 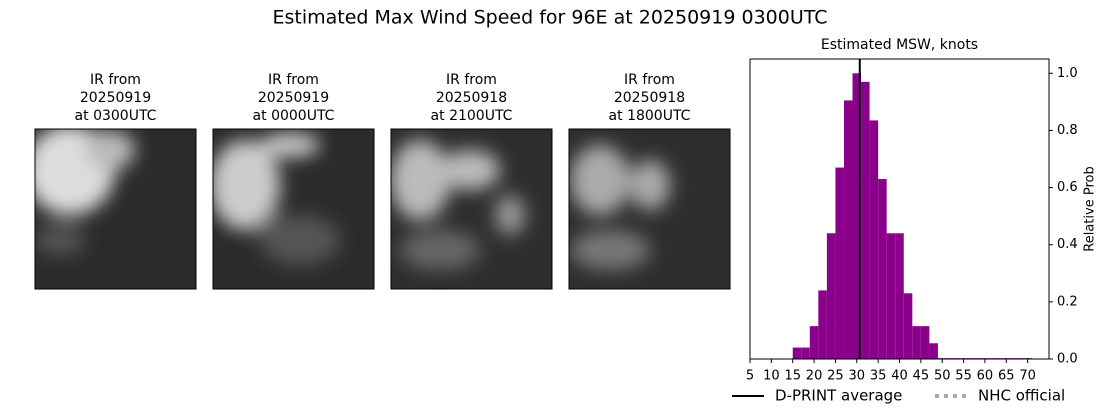 What do you see at coordinates (838, 396) in the screenshot?
I see `legend-label: D-PRINT average` at bounding box center [838, 396].